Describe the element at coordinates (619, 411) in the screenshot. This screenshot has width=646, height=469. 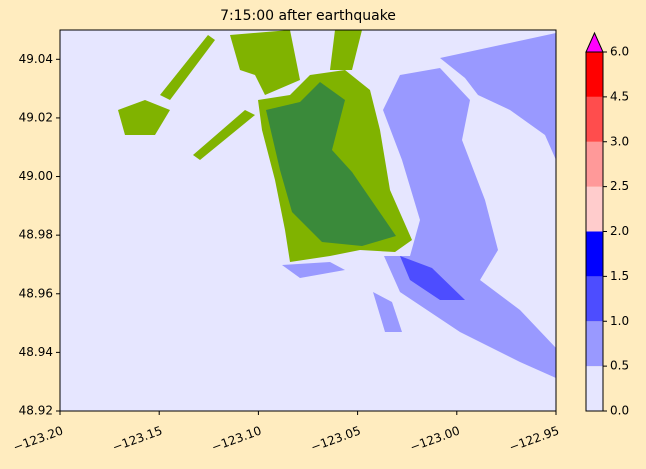
I see `colorbar-tick-label: 0.0` at that location.